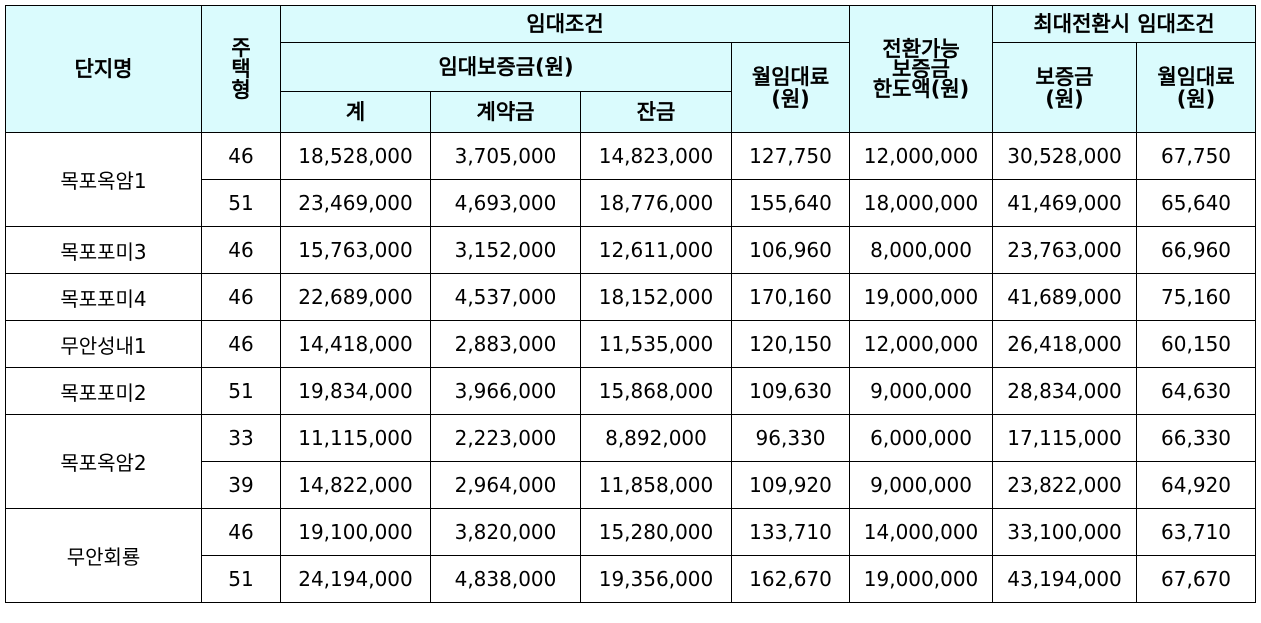 The image size is (1261, 623). What do you see at coordinates (1196, 156) in the screenshot?
I see `cell-max-monthly-rent: 67,750` at bounding box center [1196, 156].